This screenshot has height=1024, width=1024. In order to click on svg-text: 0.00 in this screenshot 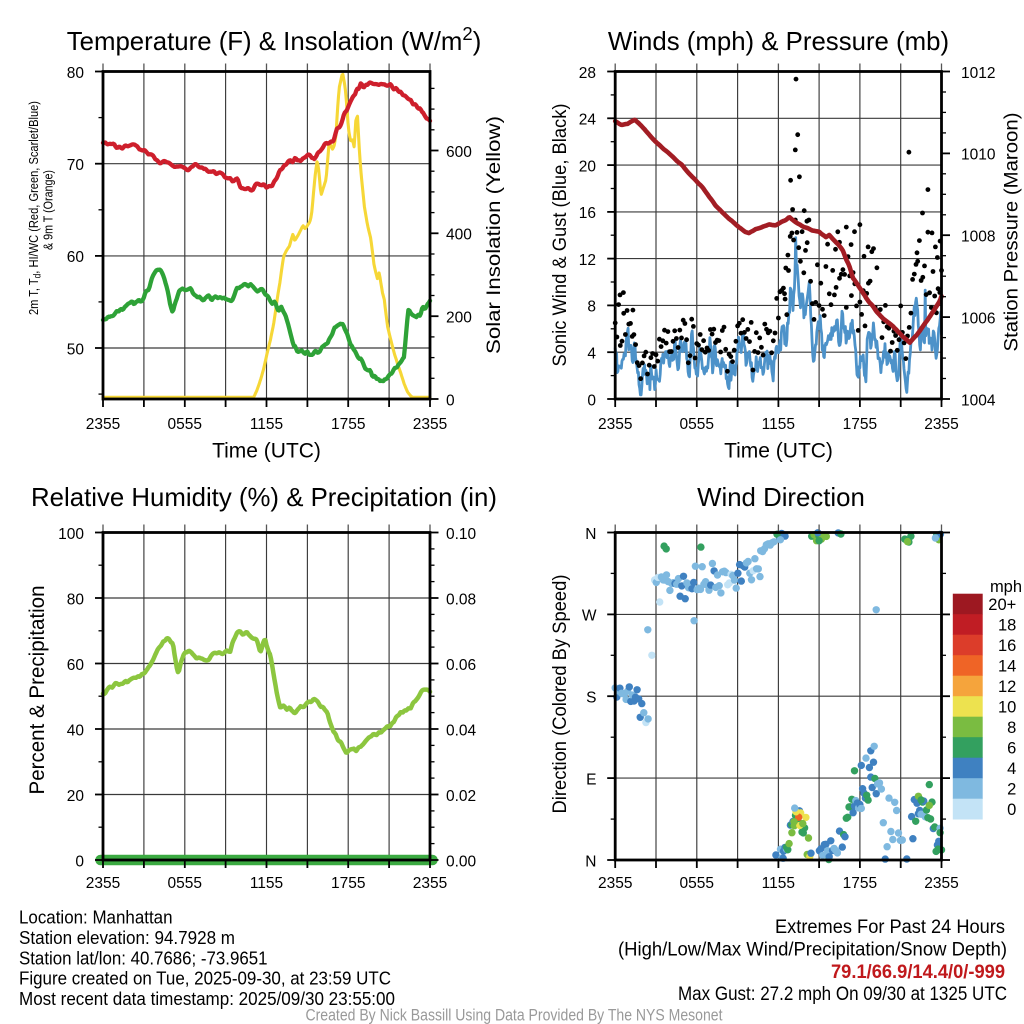, I will do `click(461, 861)`.